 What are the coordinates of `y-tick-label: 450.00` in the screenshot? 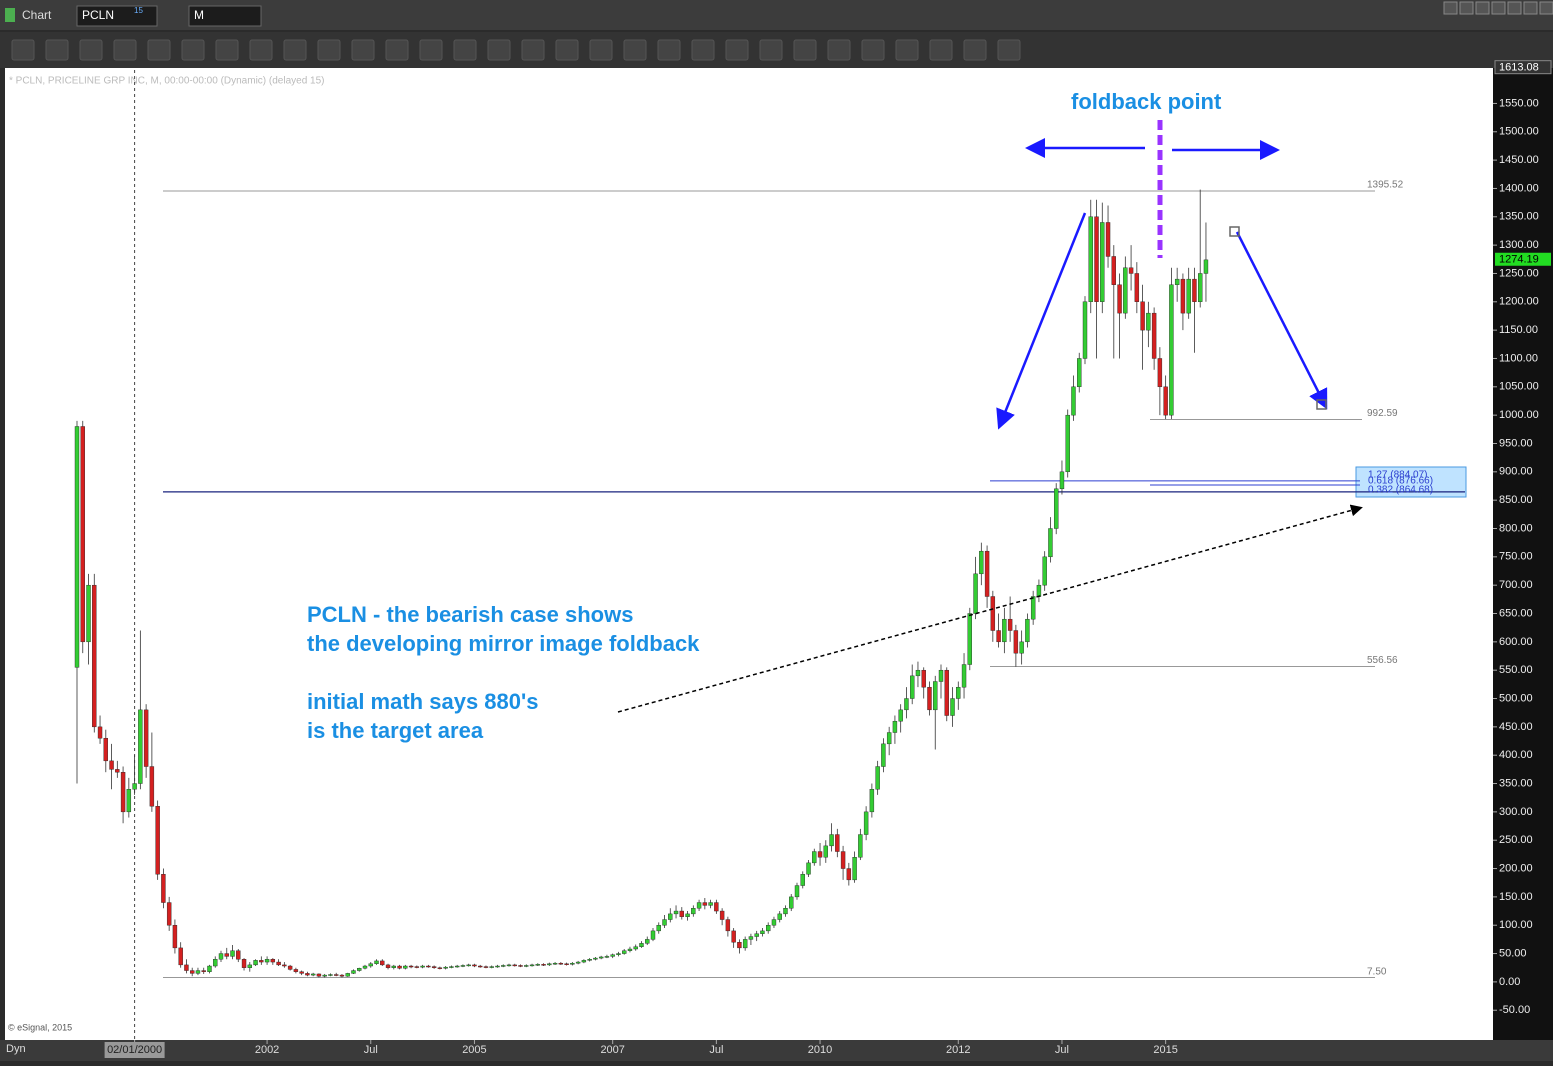 It's located at (1516, 727).